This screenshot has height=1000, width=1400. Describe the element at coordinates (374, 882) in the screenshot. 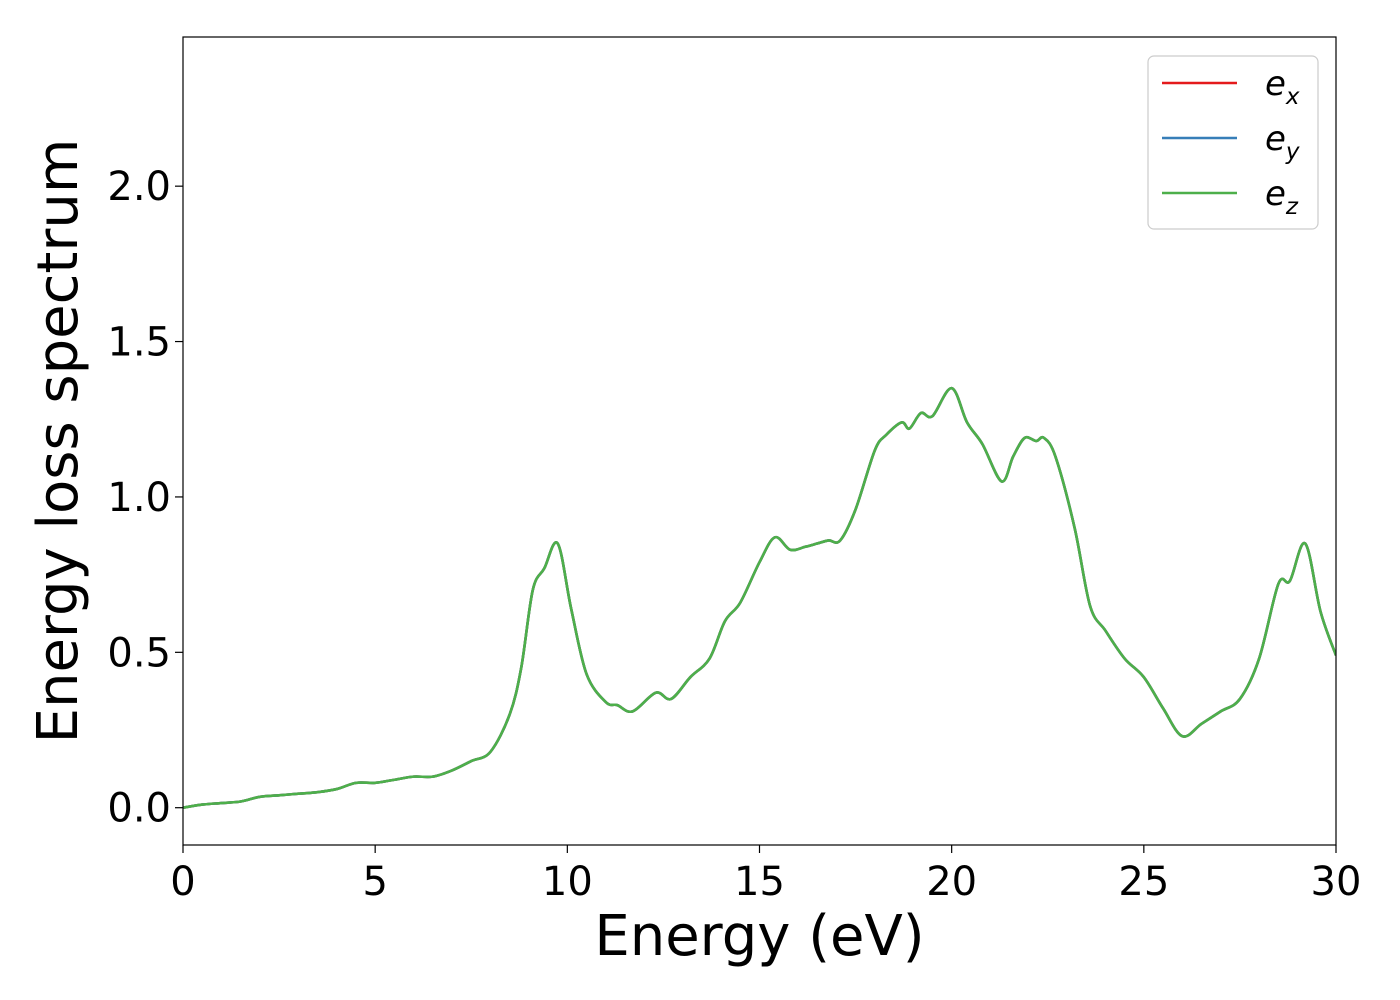

I see `x-tick-label: 5` at that location.